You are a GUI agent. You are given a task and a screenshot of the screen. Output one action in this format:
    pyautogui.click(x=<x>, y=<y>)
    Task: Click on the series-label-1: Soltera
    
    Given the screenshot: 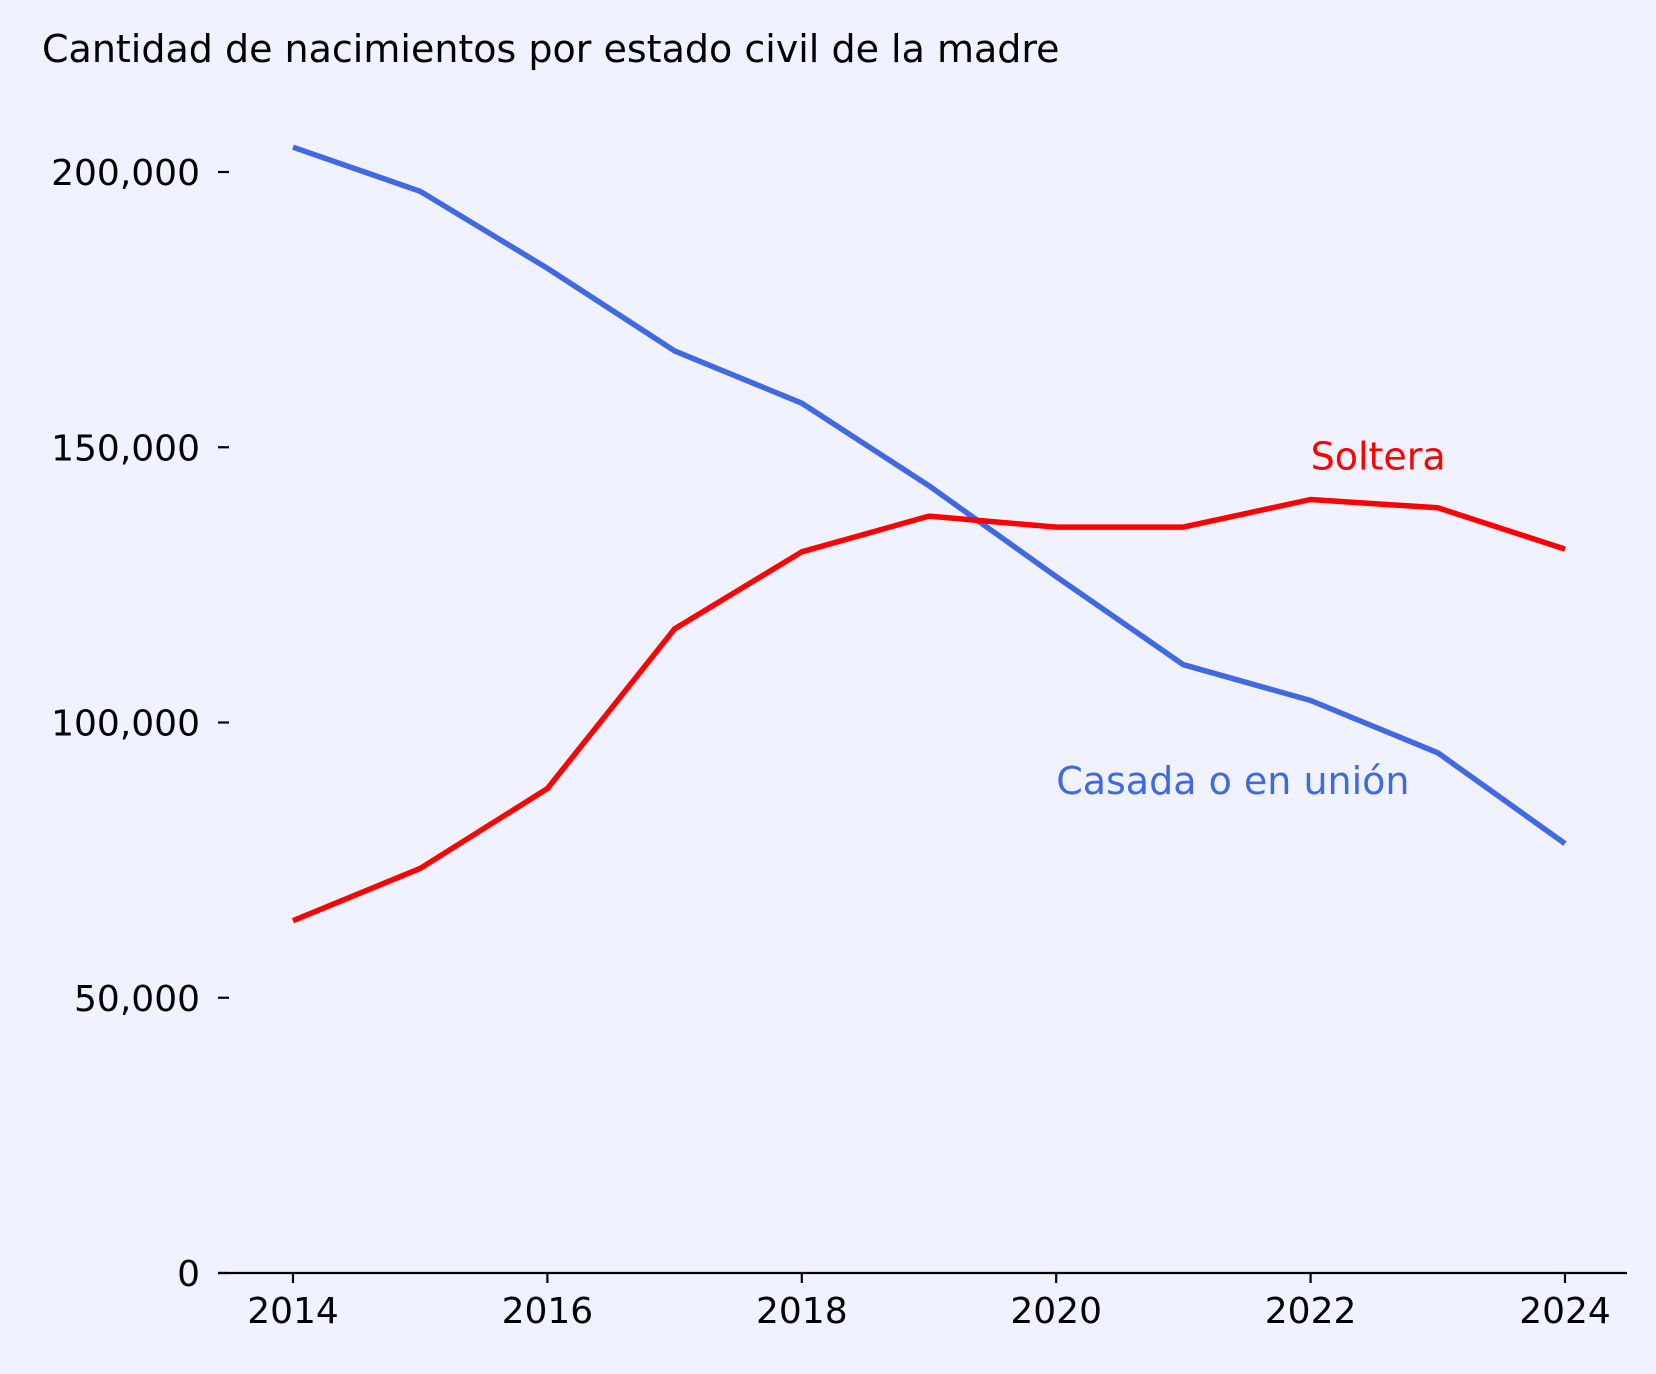 What is the action you would take?
    pyautogui.click(x=1378, y=456)
    